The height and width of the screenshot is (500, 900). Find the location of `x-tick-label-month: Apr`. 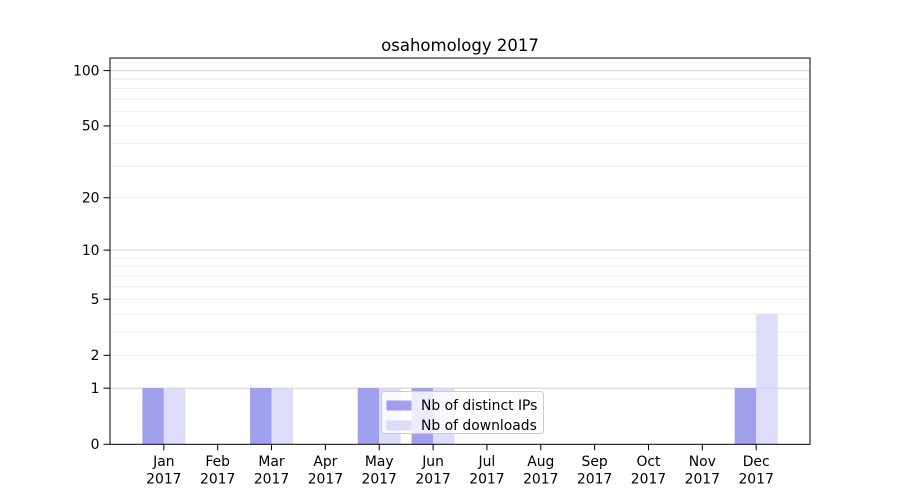

x-tick-label-month: Apr is located at coordinates (325, 462).